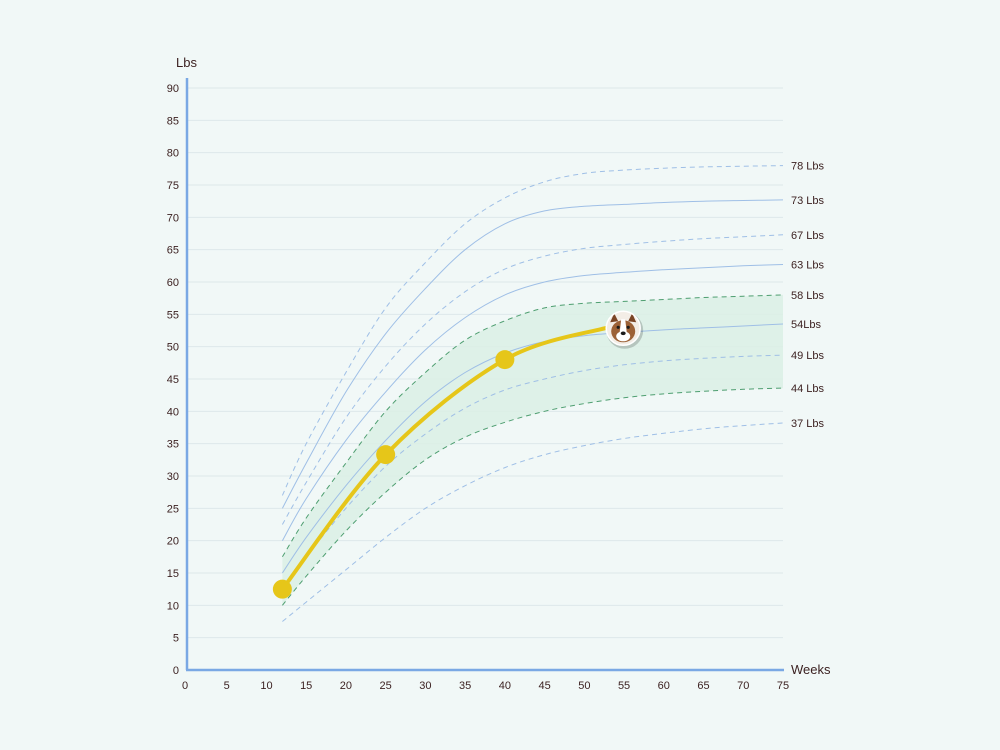 The width and height of the screenshot is (1000, 750). Describe the element at coordinates (173, 186) in the screenshot. I see `y-tick-label: 75` at that location.